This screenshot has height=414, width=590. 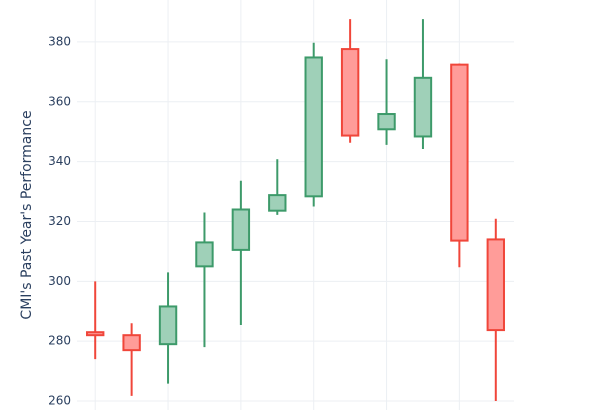 What do you see at coordinates (27, 214) in the screenshot?
I see `y-axis-title: CMI's Past Year's Performance` at bounding box center [27, 214].